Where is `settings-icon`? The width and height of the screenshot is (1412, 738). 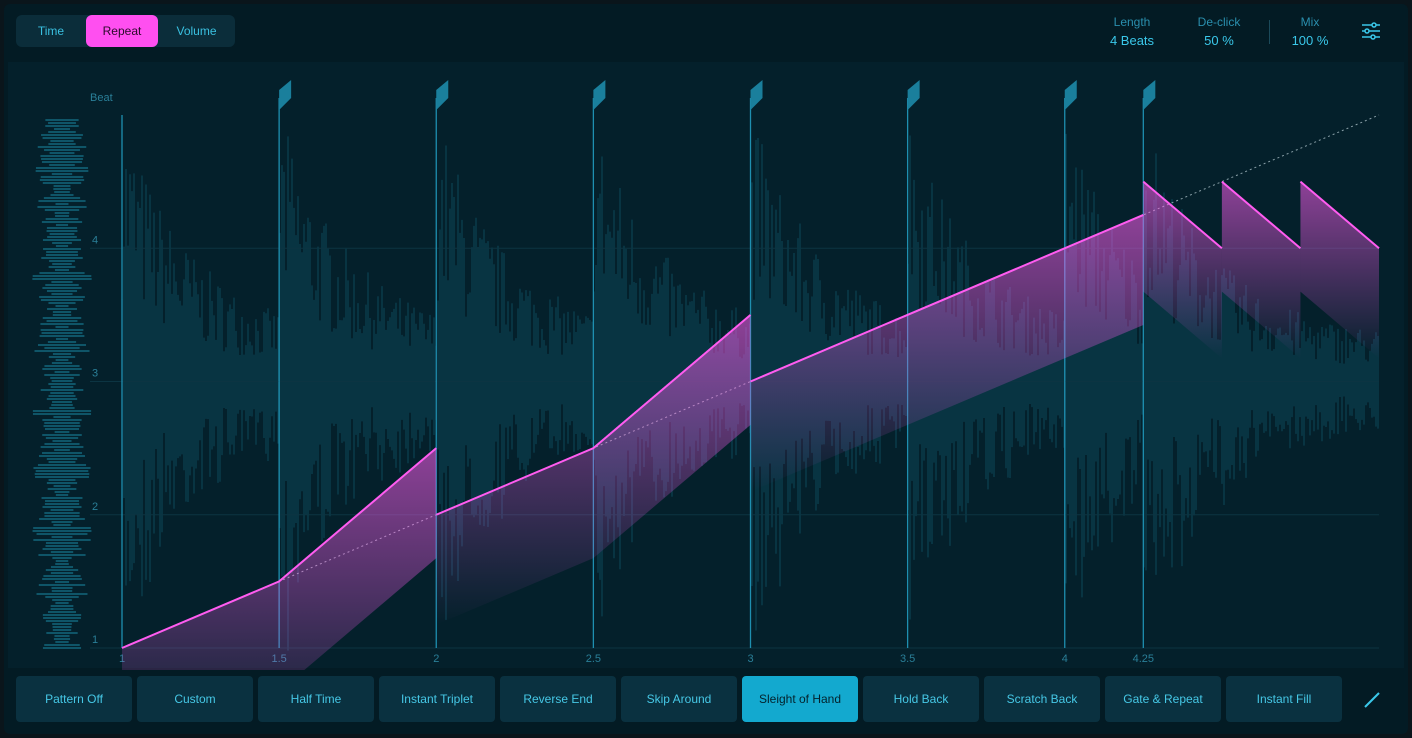
settings-icon is located at coordinates (1371, 31).